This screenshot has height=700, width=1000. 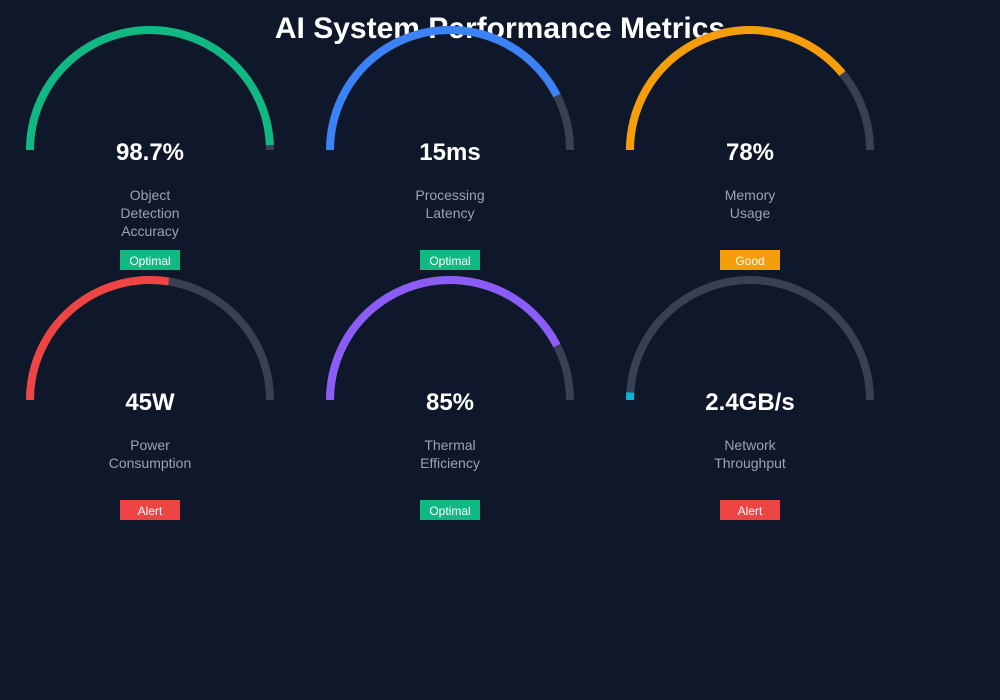 I want to click on gauge-card: 2.4GB/s Network Throughput Alert, so click(x=750, y=398).